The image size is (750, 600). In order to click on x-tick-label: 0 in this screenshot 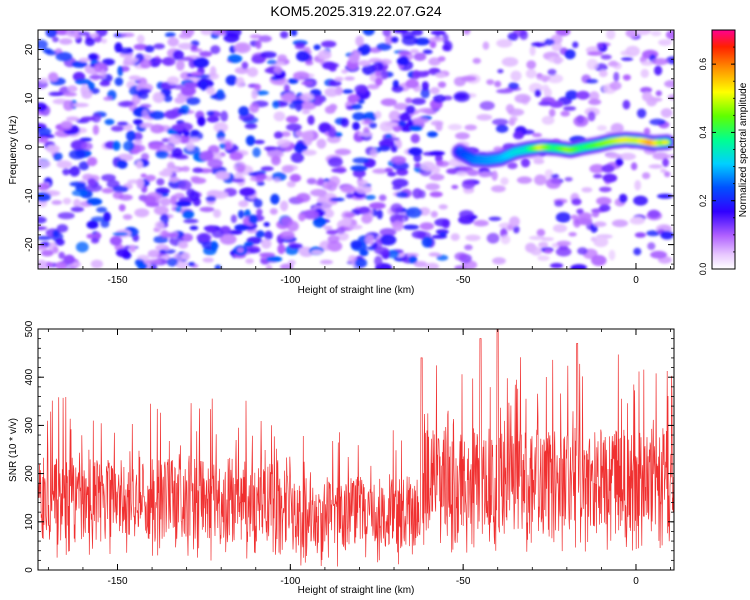, I will do `click(636, 280)`.